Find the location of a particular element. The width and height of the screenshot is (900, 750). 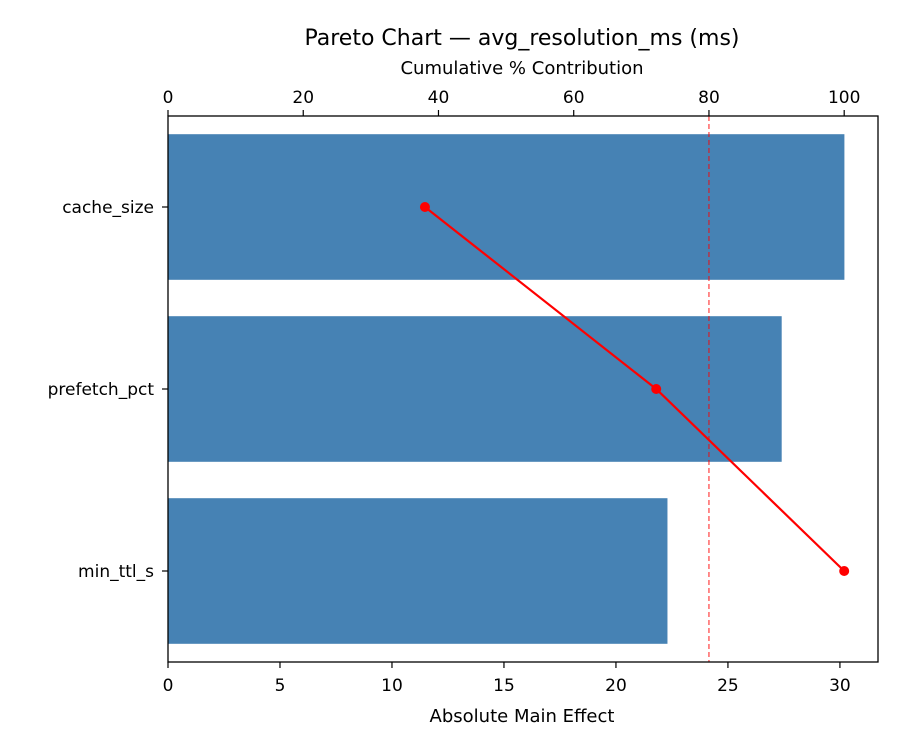

chart-title: Pareto Chart — avg_resolution_ms (ms) is located at coordinates (521, 38).